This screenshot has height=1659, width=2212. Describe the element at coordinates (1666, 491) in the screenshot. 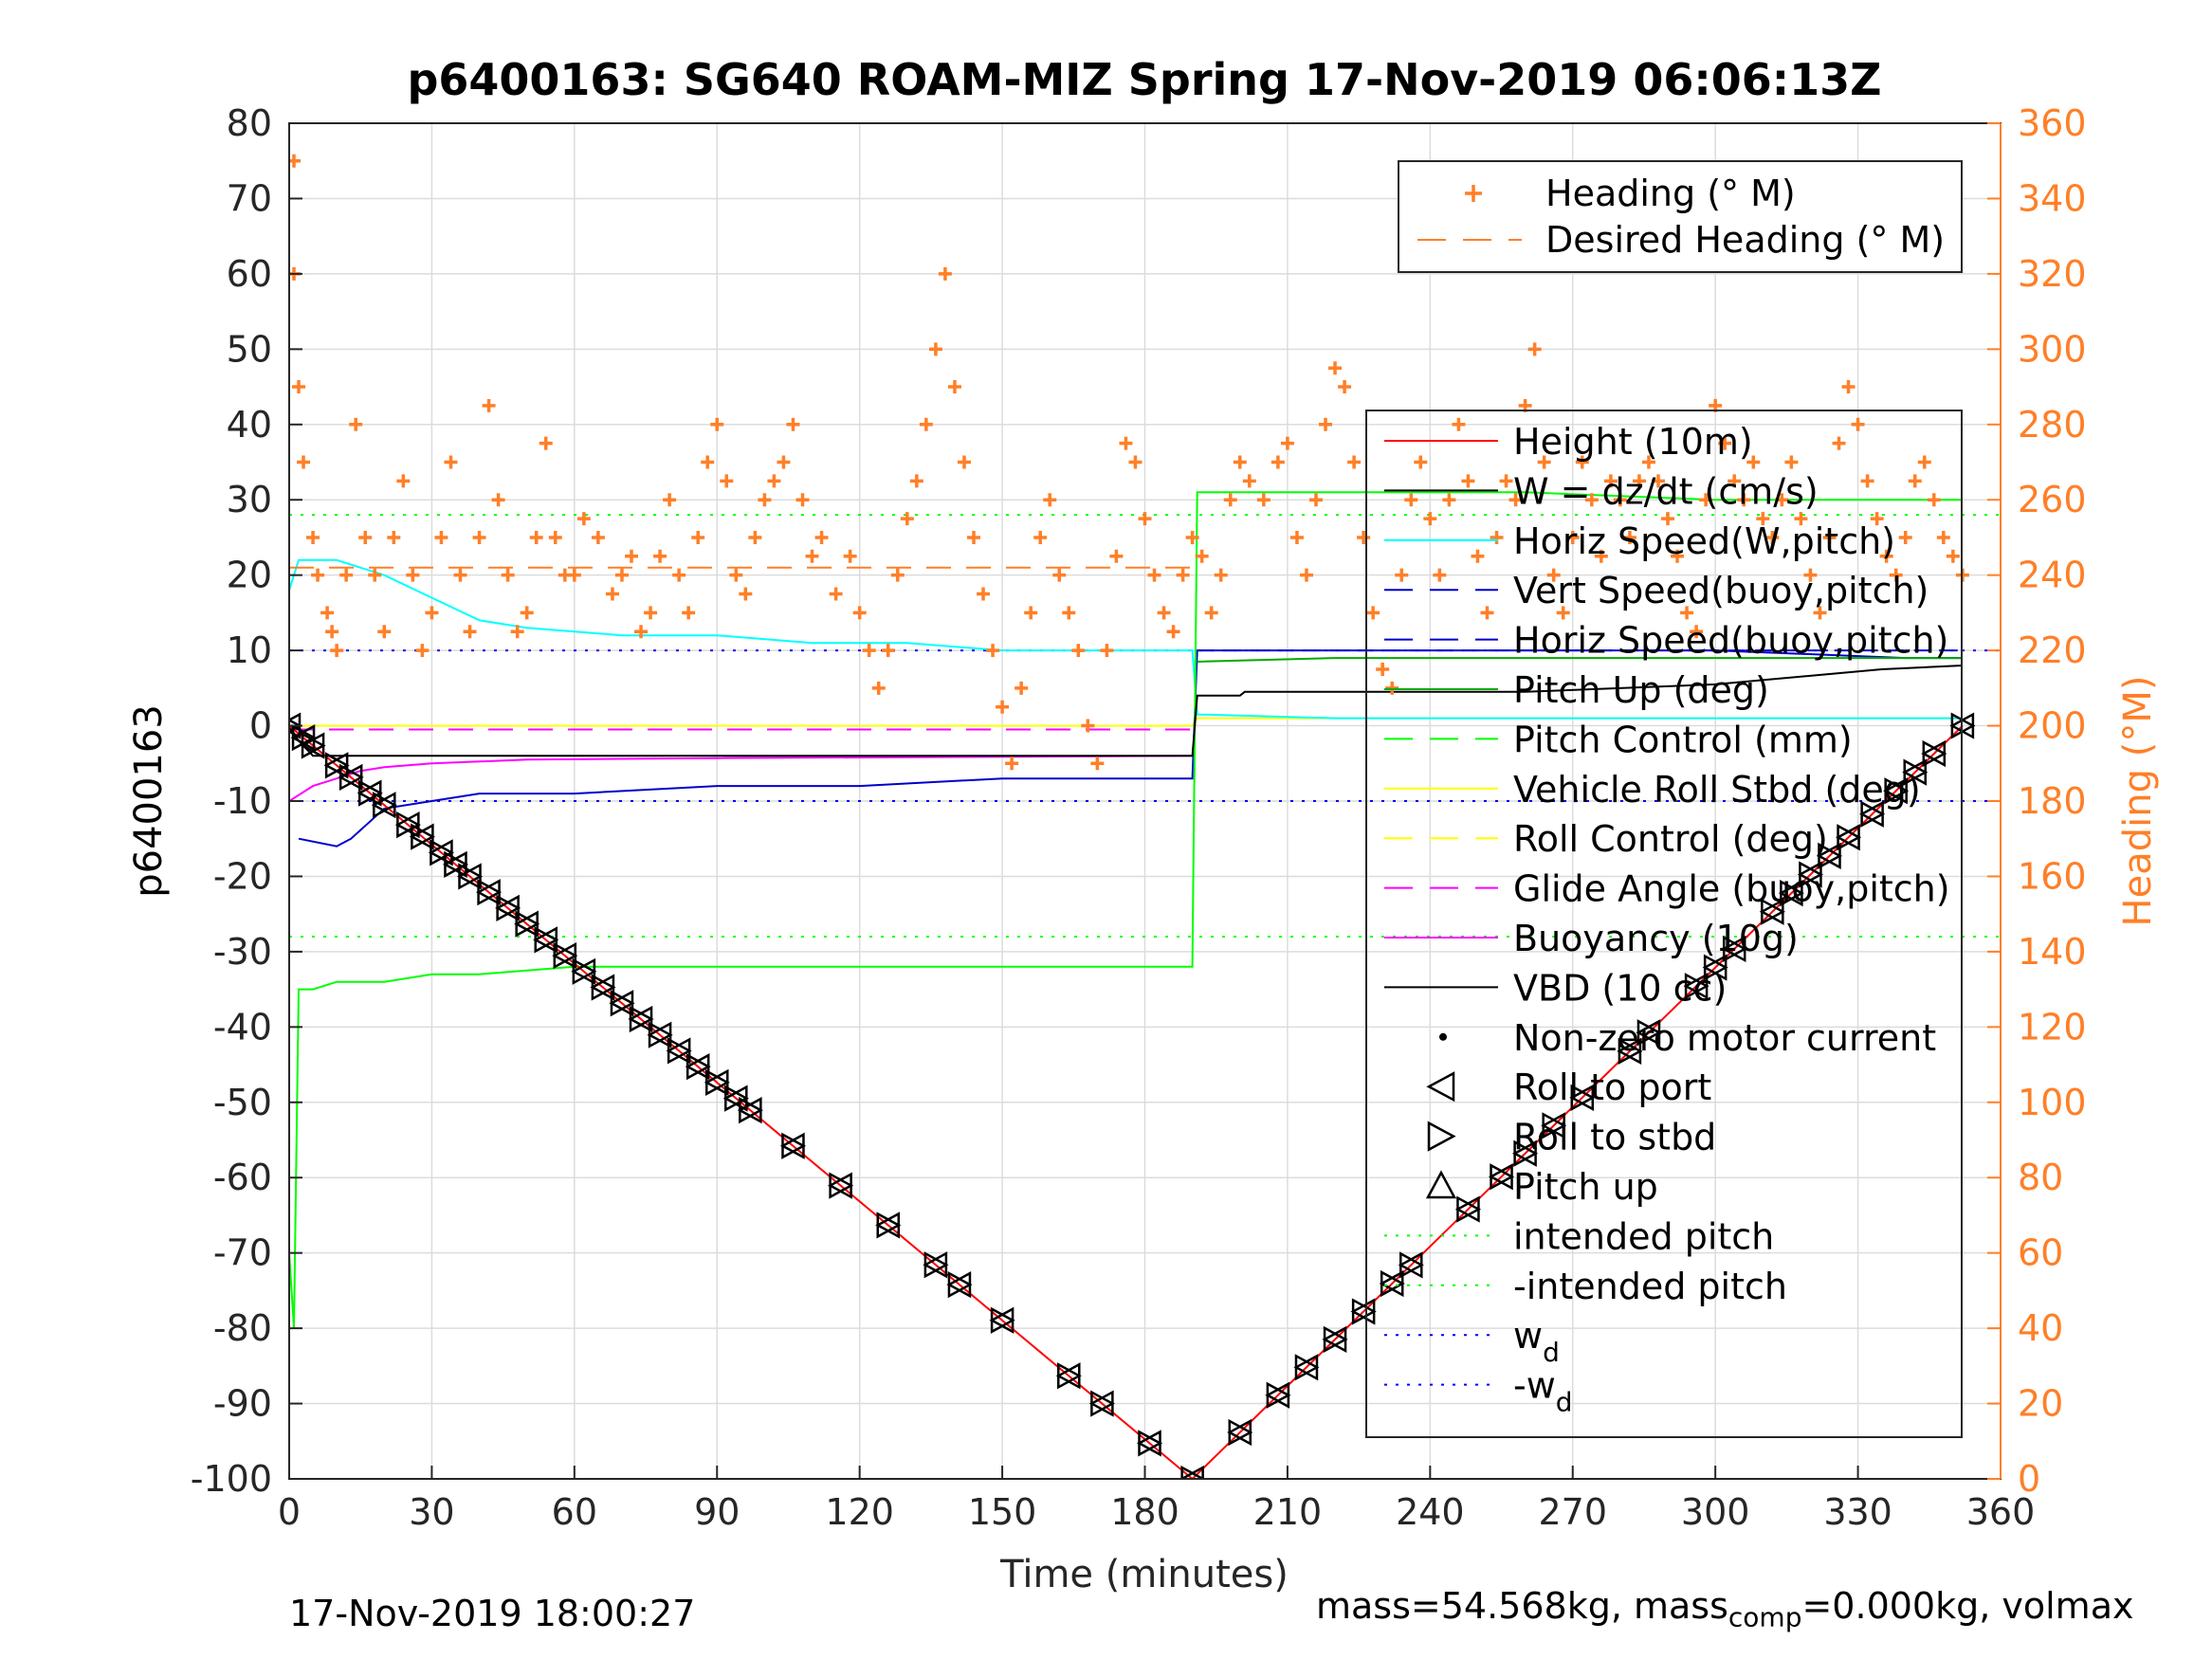

I see `legend-entry-label: W = dz/dt (cm/s)` at that location.